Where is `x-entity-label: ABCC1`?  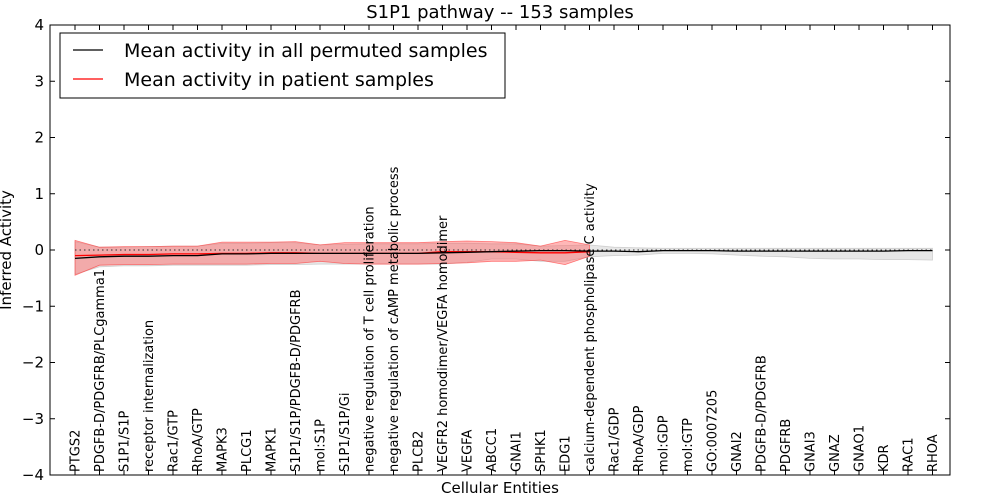 x-entity-label: ABCC1 is located at coordinates (492, 450).